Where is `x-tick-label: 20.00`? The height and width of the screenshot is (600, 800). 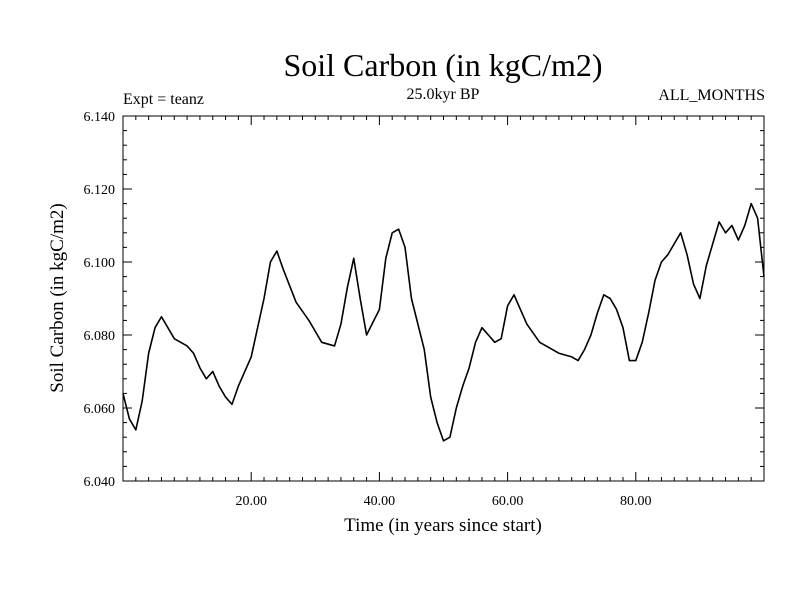 x-tick-label: 20.00 is located at coordinates (251, 501).